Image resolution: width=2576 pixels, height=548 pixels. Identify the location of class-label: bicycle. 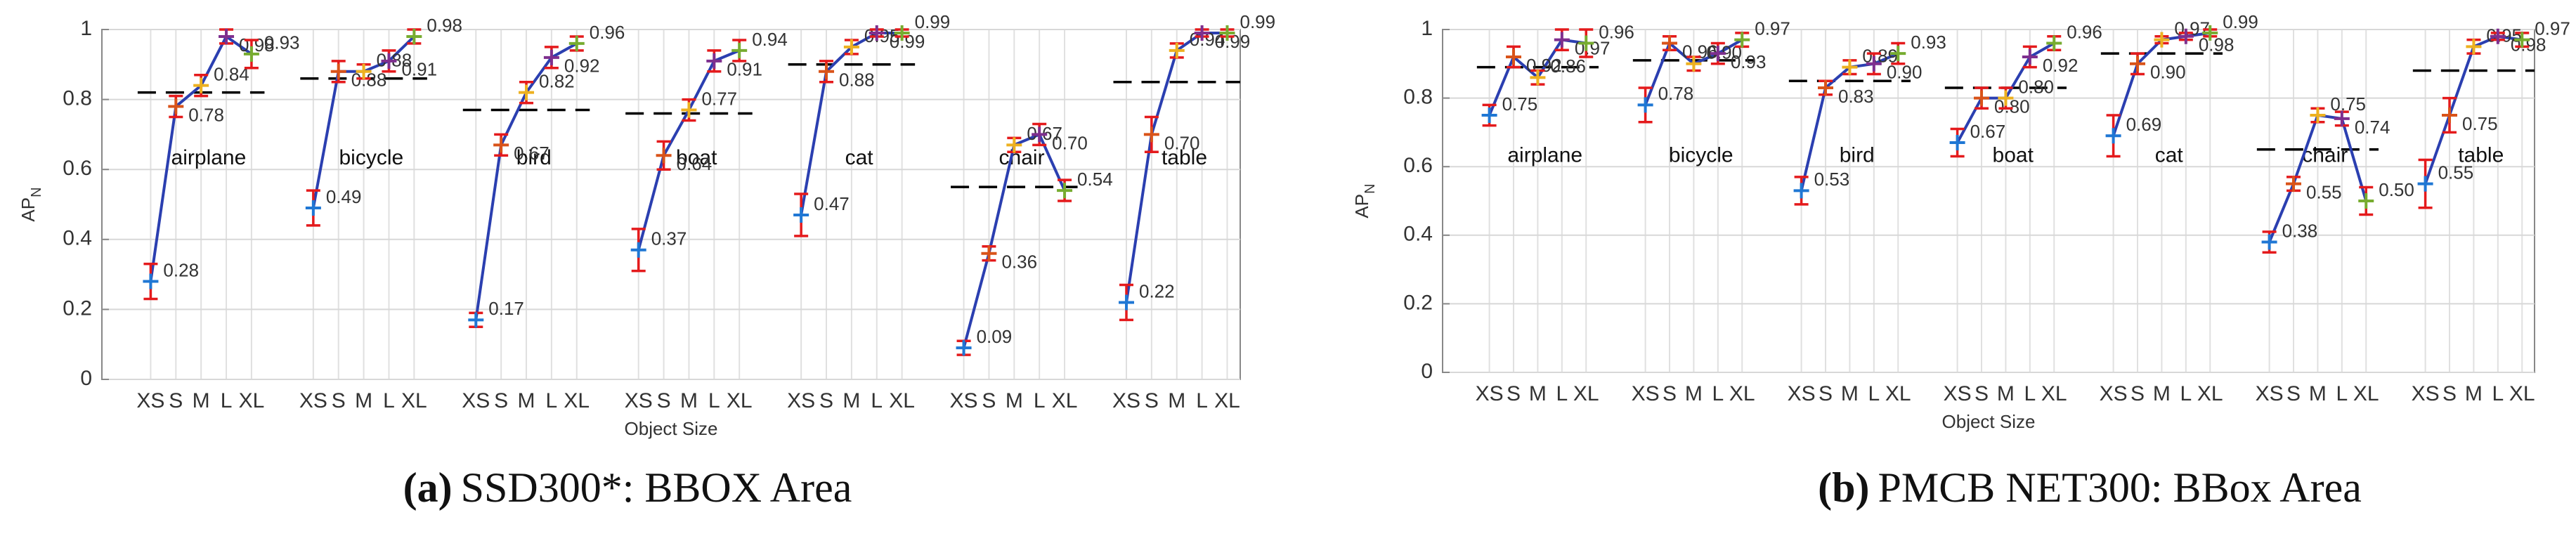
(371, 157).